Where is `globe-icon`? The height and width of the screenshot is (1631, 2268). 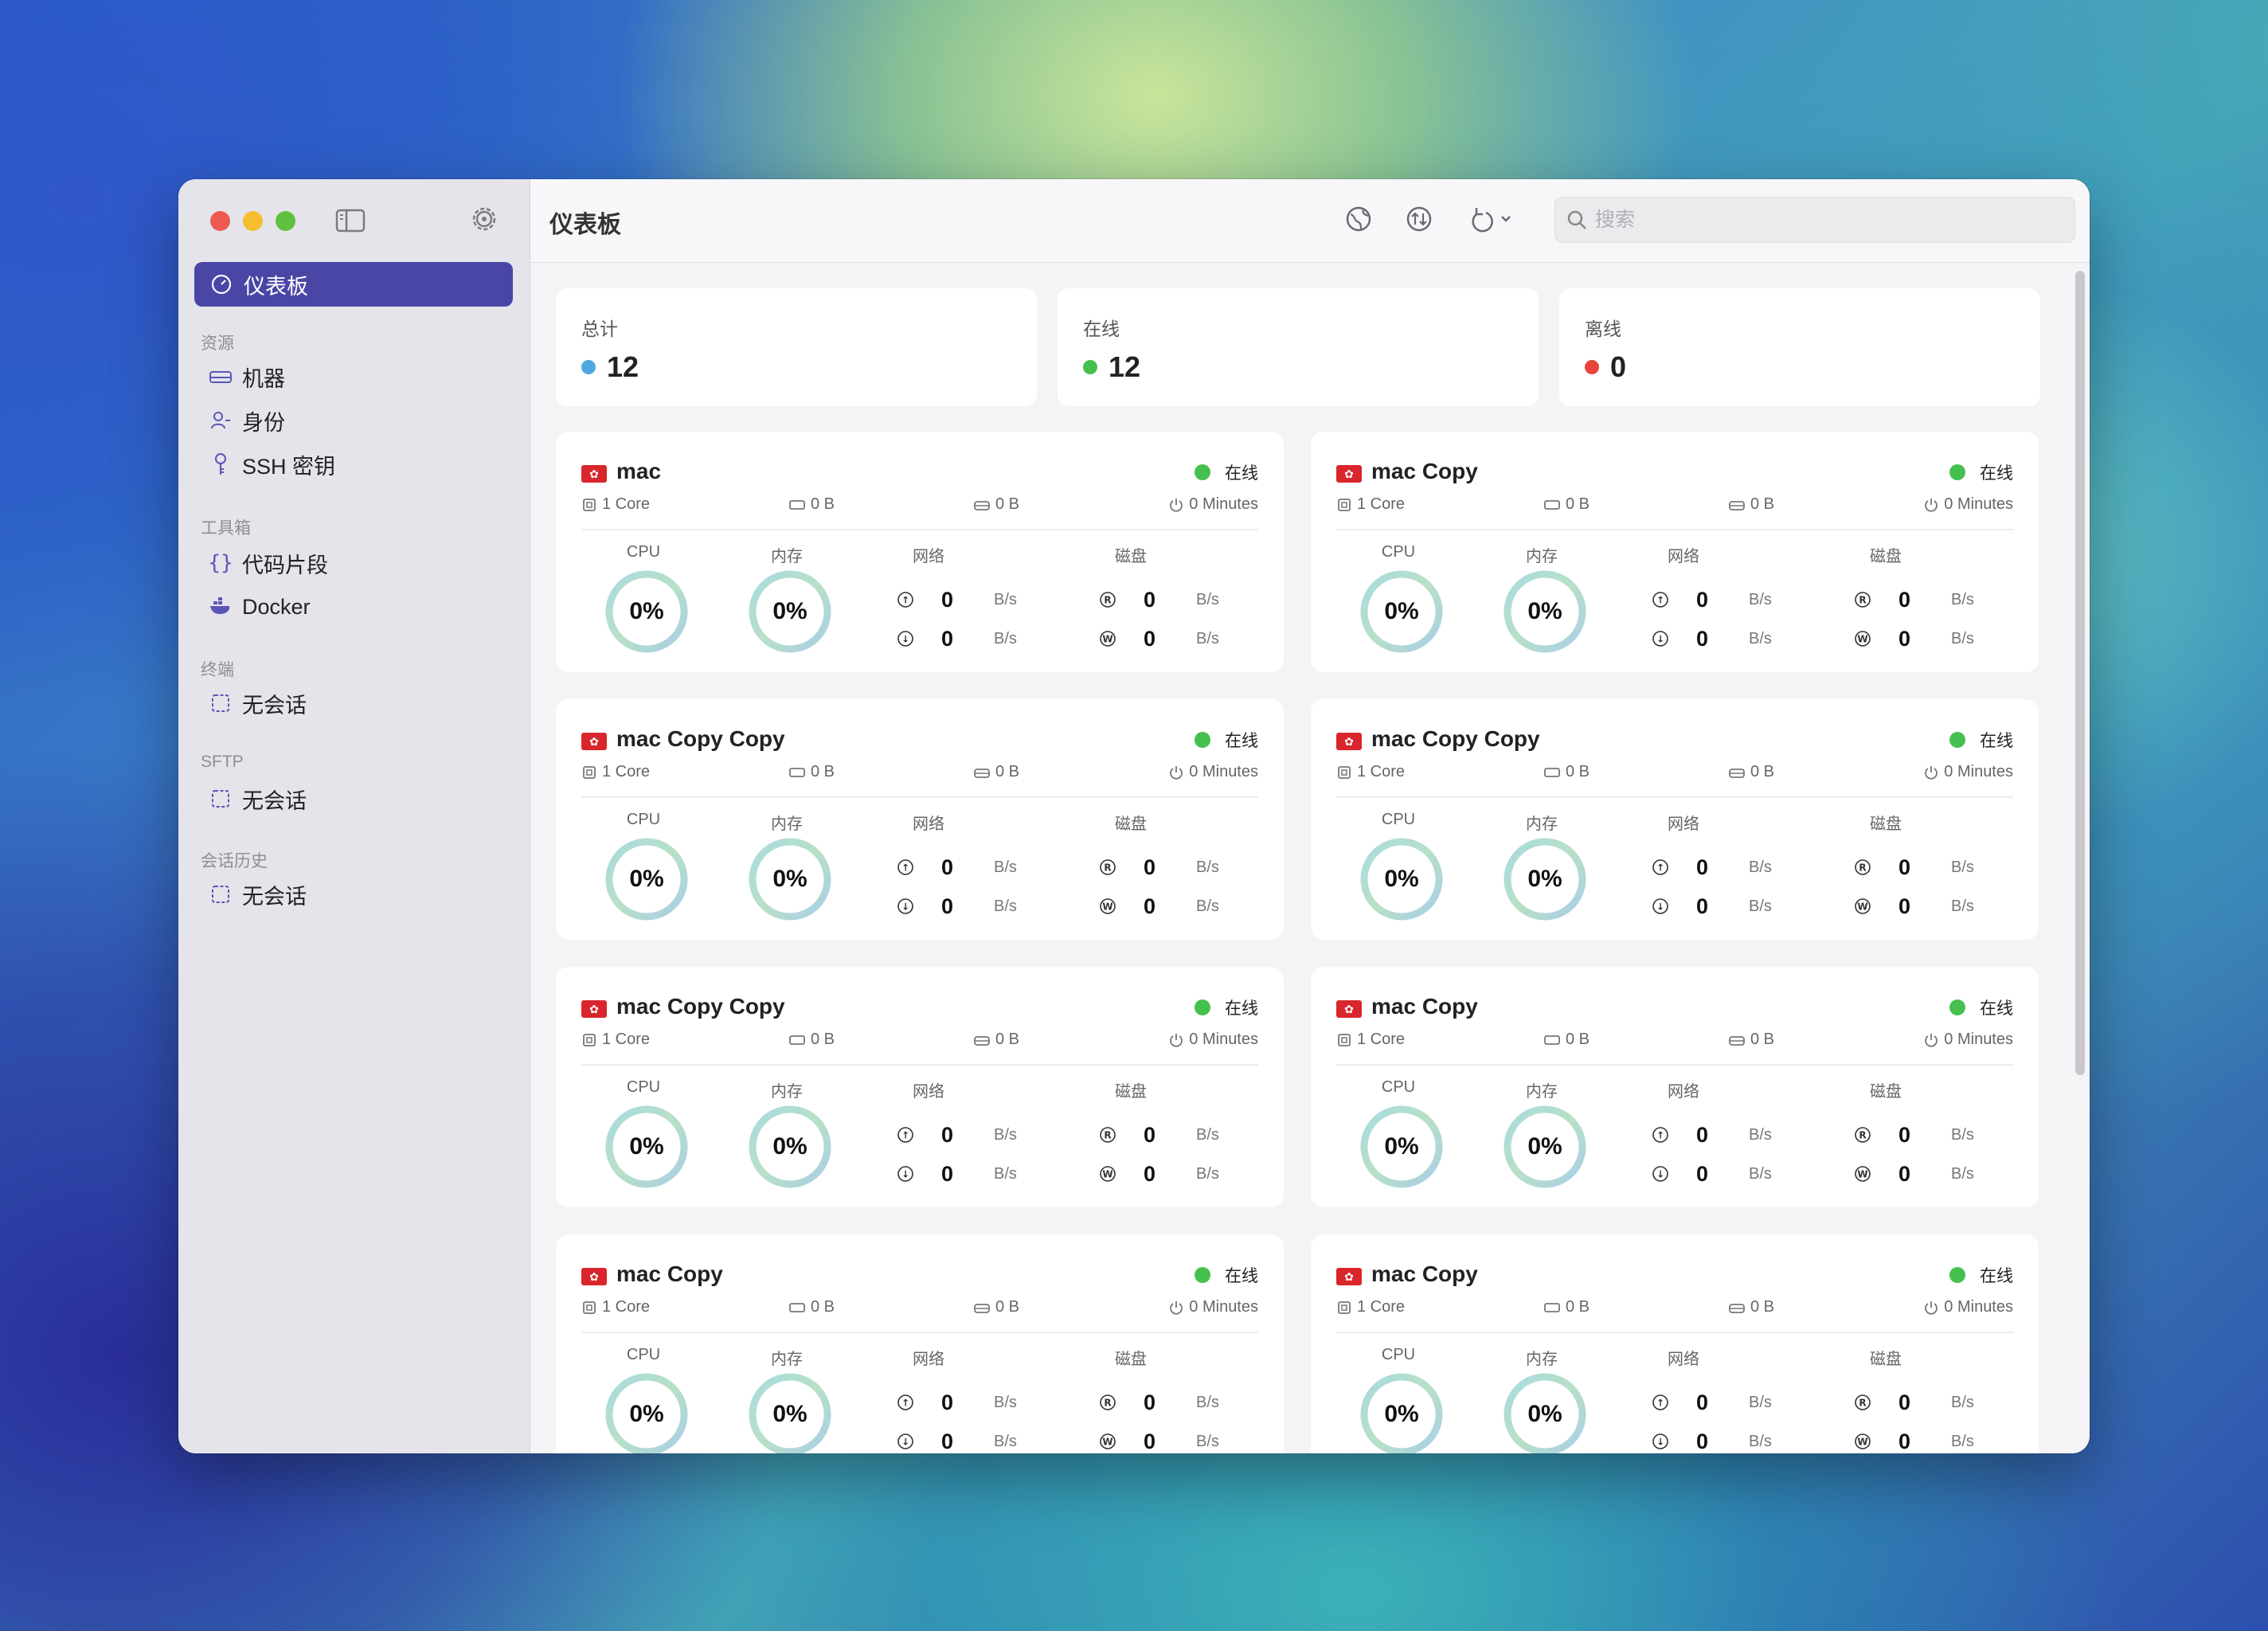
globe-icon is located at coordinates (1360, 220).